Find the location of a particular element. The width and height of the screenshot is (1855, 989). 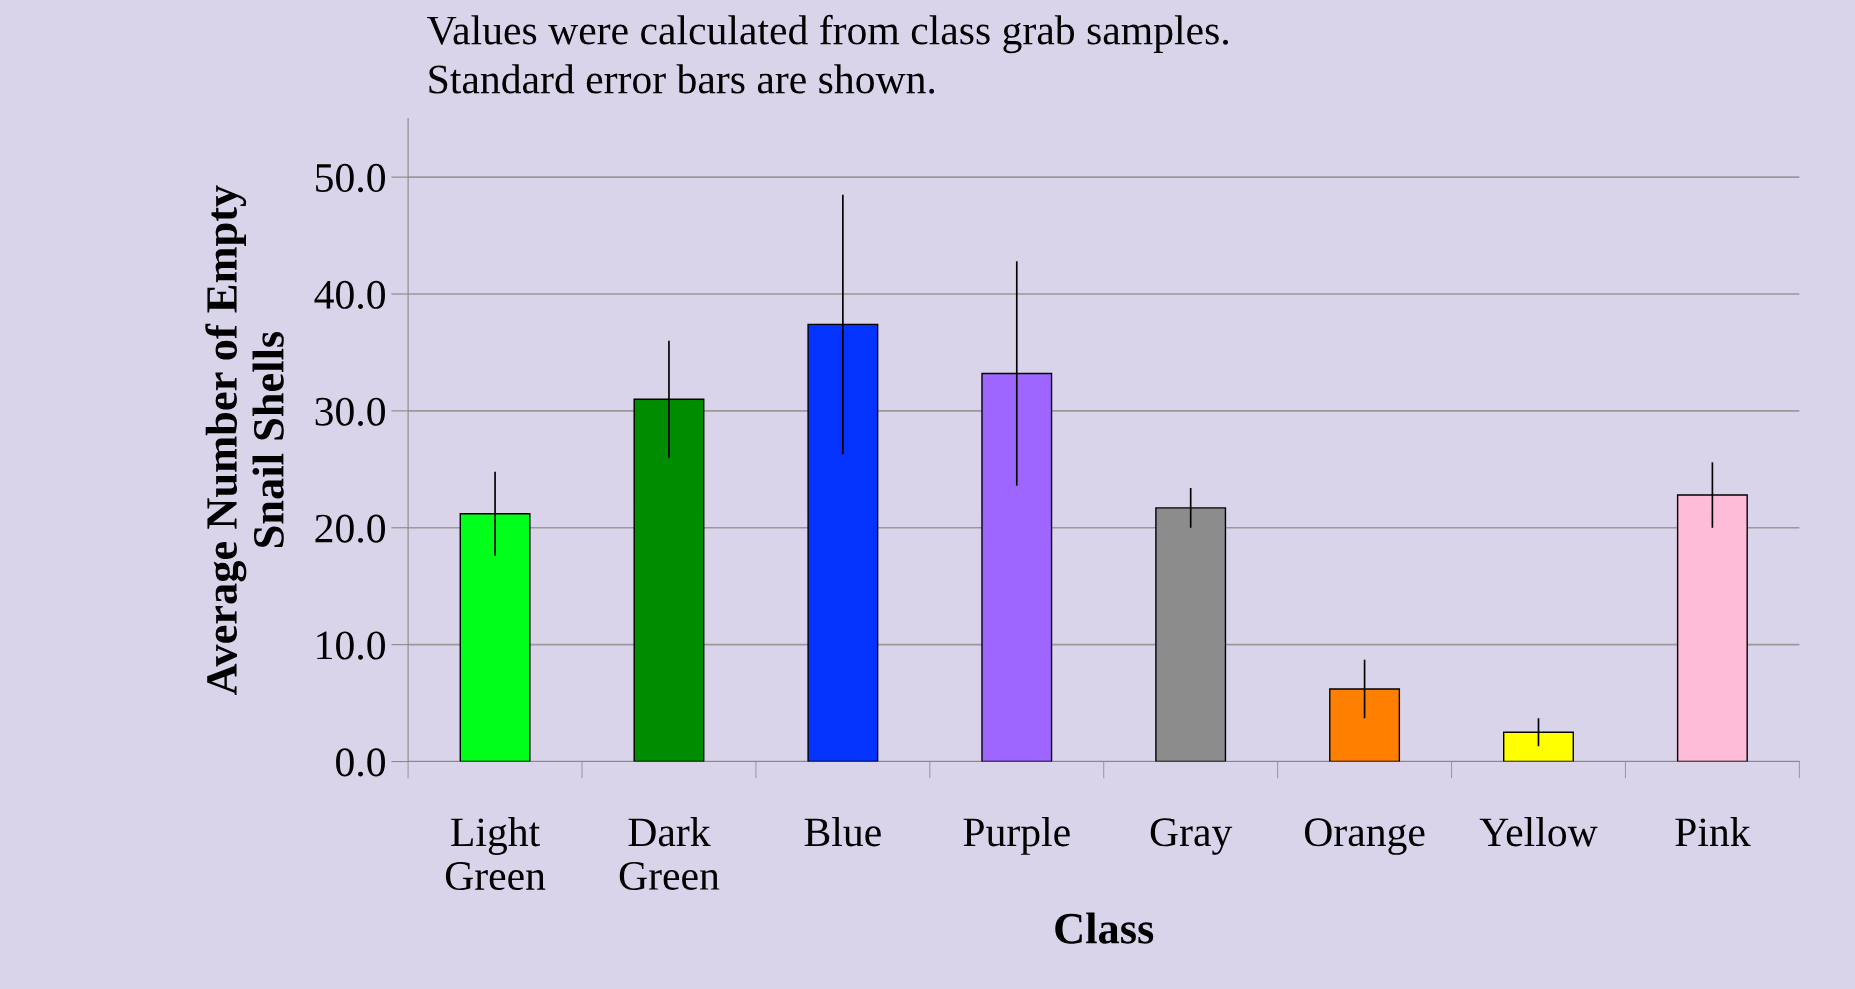

y-tick-label: 30.0 is located at coordinates (350, 411).